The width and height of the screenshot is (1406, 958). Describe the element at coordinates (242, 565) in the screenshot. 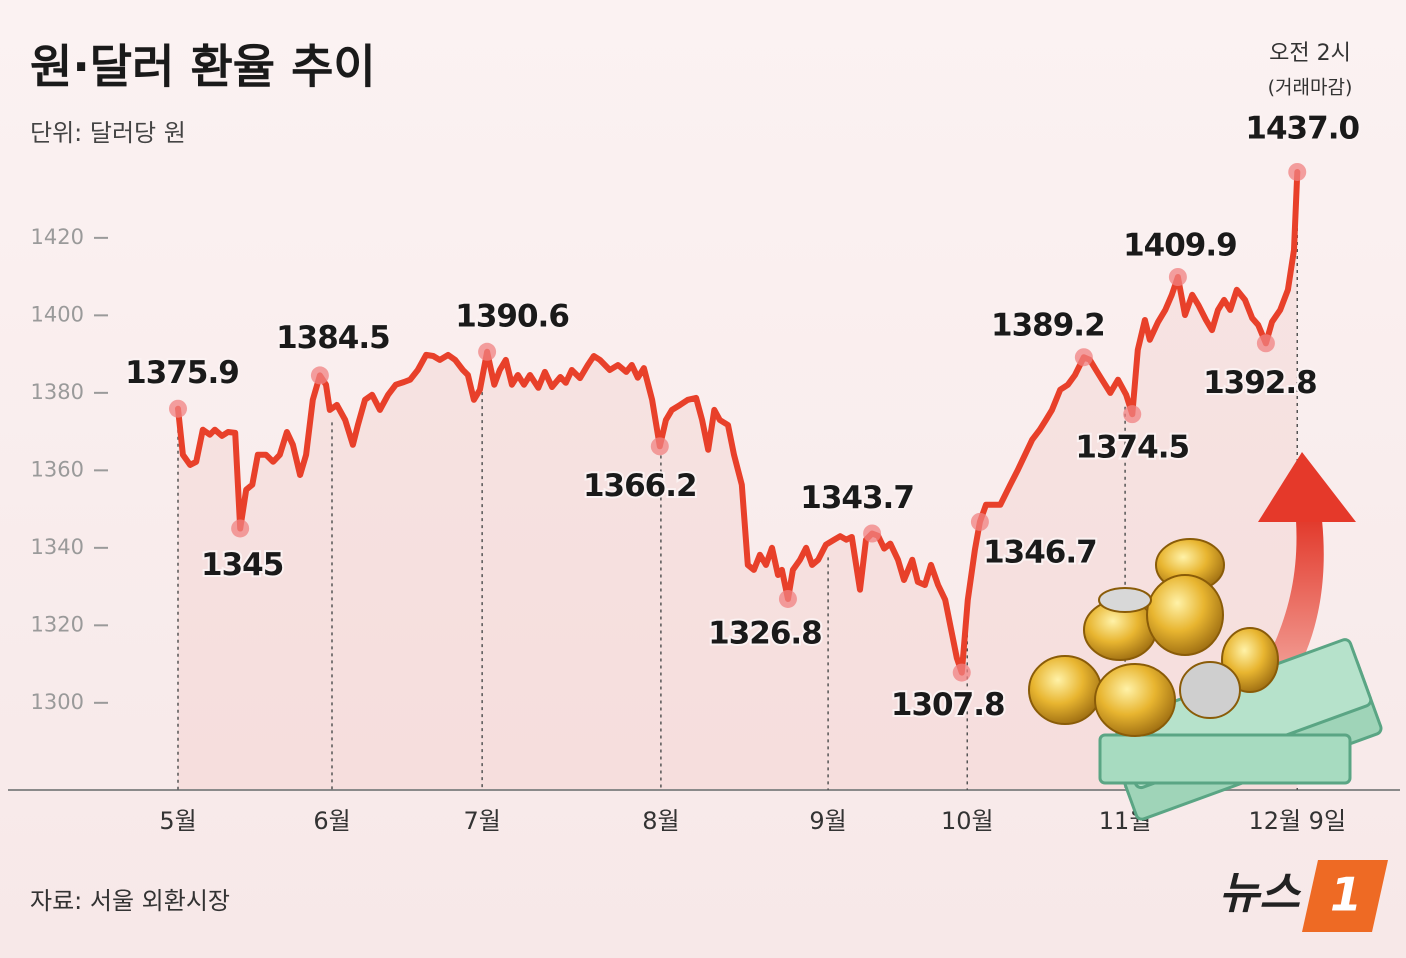

I see `value-label: 1345` at that location.